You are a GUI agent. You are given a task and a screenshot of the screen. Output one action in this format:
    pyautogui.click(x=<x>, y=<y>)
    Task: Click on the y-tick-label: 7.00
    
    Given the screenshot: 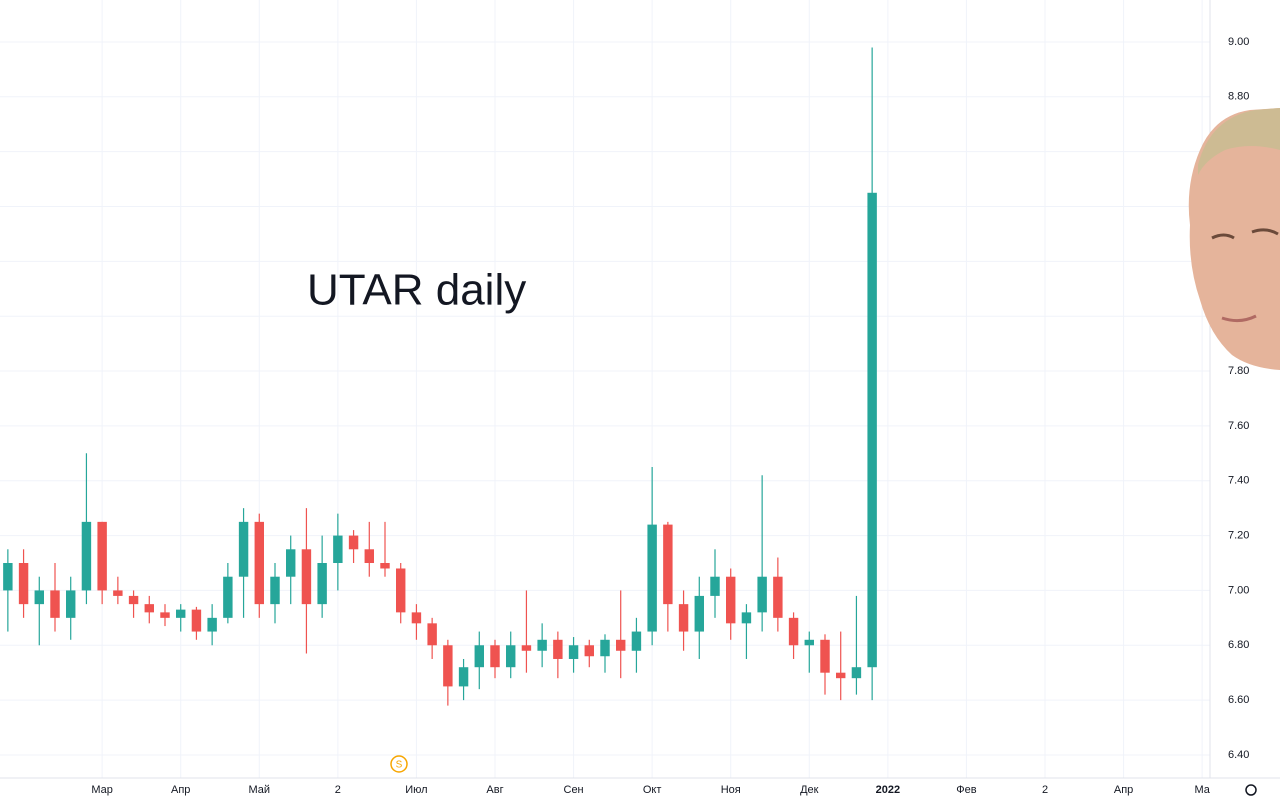 What is the action you would take?
    pyautogui.click(x=1238, y=590)
    